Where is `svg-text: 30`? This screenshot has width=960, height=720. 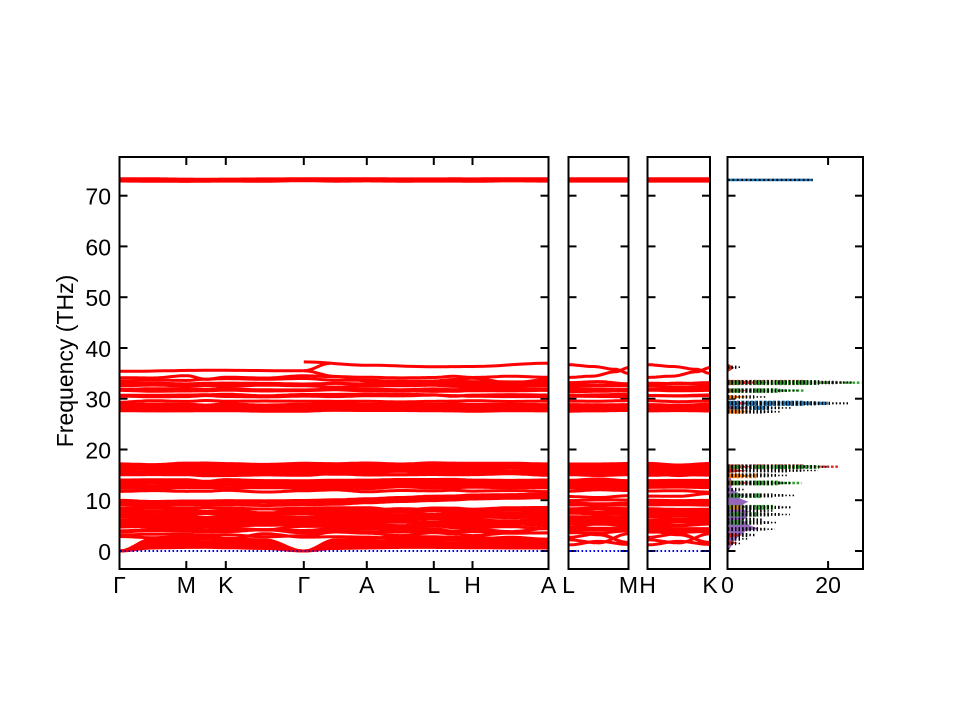
svg-text: 30 is located at coordinates (98, 400).